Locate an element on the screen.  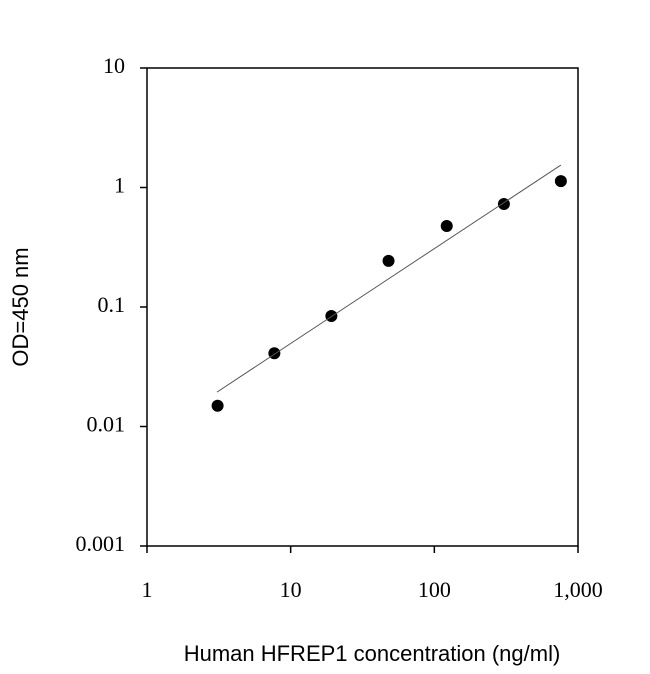
y-tick-label: 0.001 is located at coordinates (101, 543).